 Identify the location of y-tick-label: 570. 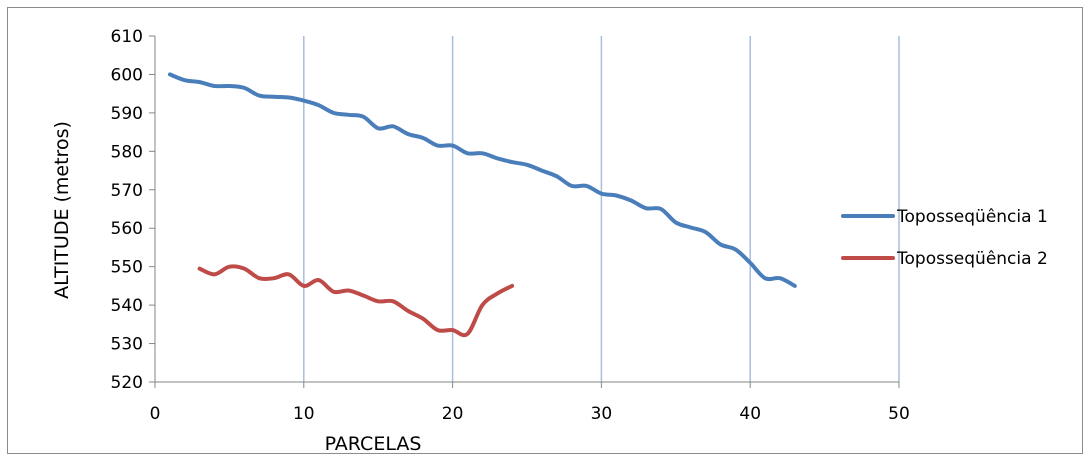
(127, 191).